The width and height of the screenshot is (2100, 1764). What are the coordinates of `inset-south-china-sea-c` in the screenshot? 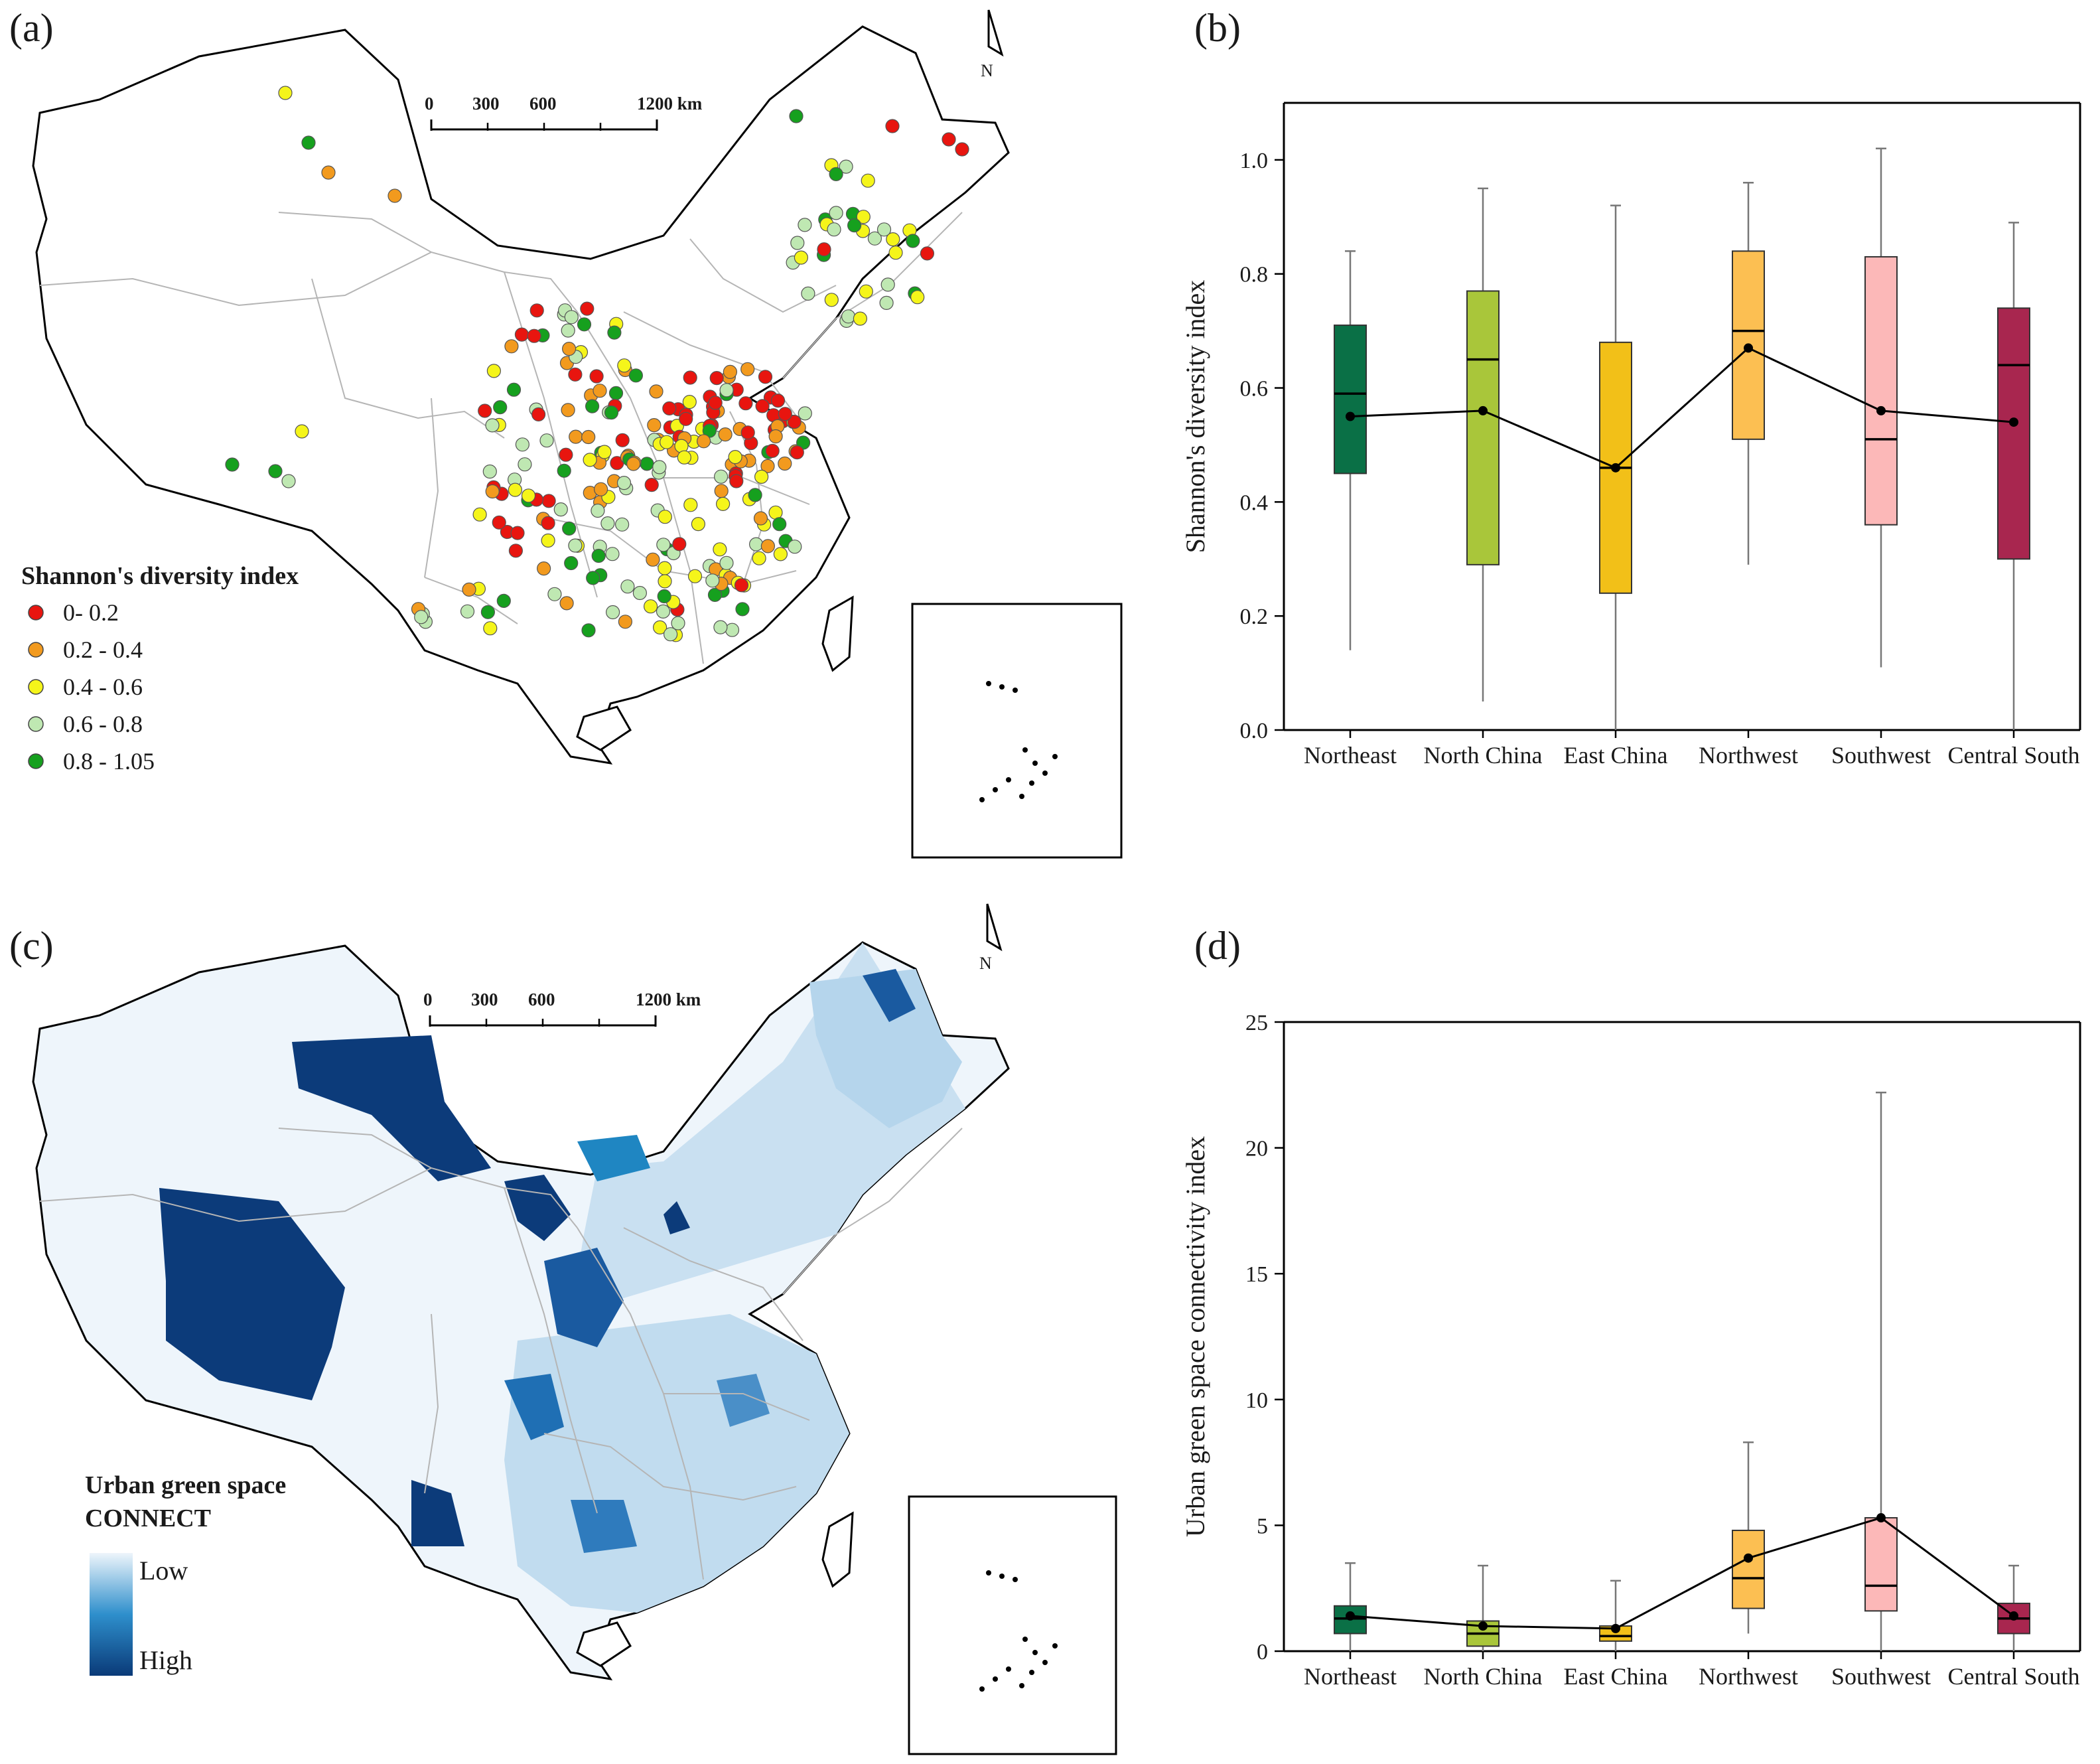 It's located at (1012, 1625).